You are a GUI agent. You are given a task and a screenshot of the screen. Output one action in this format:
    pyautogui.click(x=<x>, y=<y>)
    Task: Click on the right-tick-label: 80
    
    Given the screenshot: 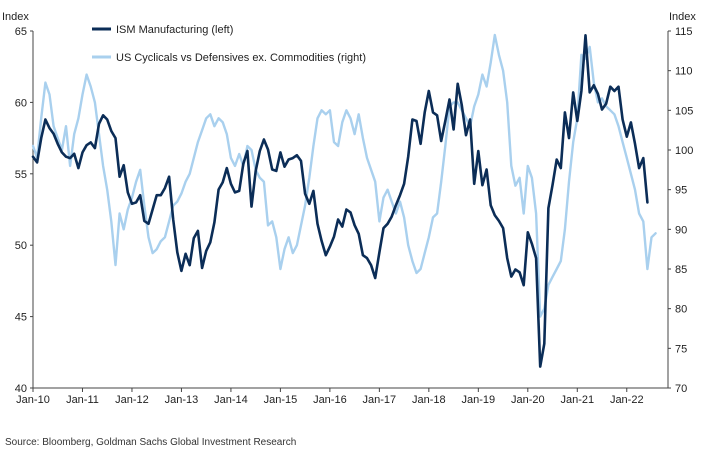 What is the action you would take?
    pyautogui.click(x=681, y=310)
    